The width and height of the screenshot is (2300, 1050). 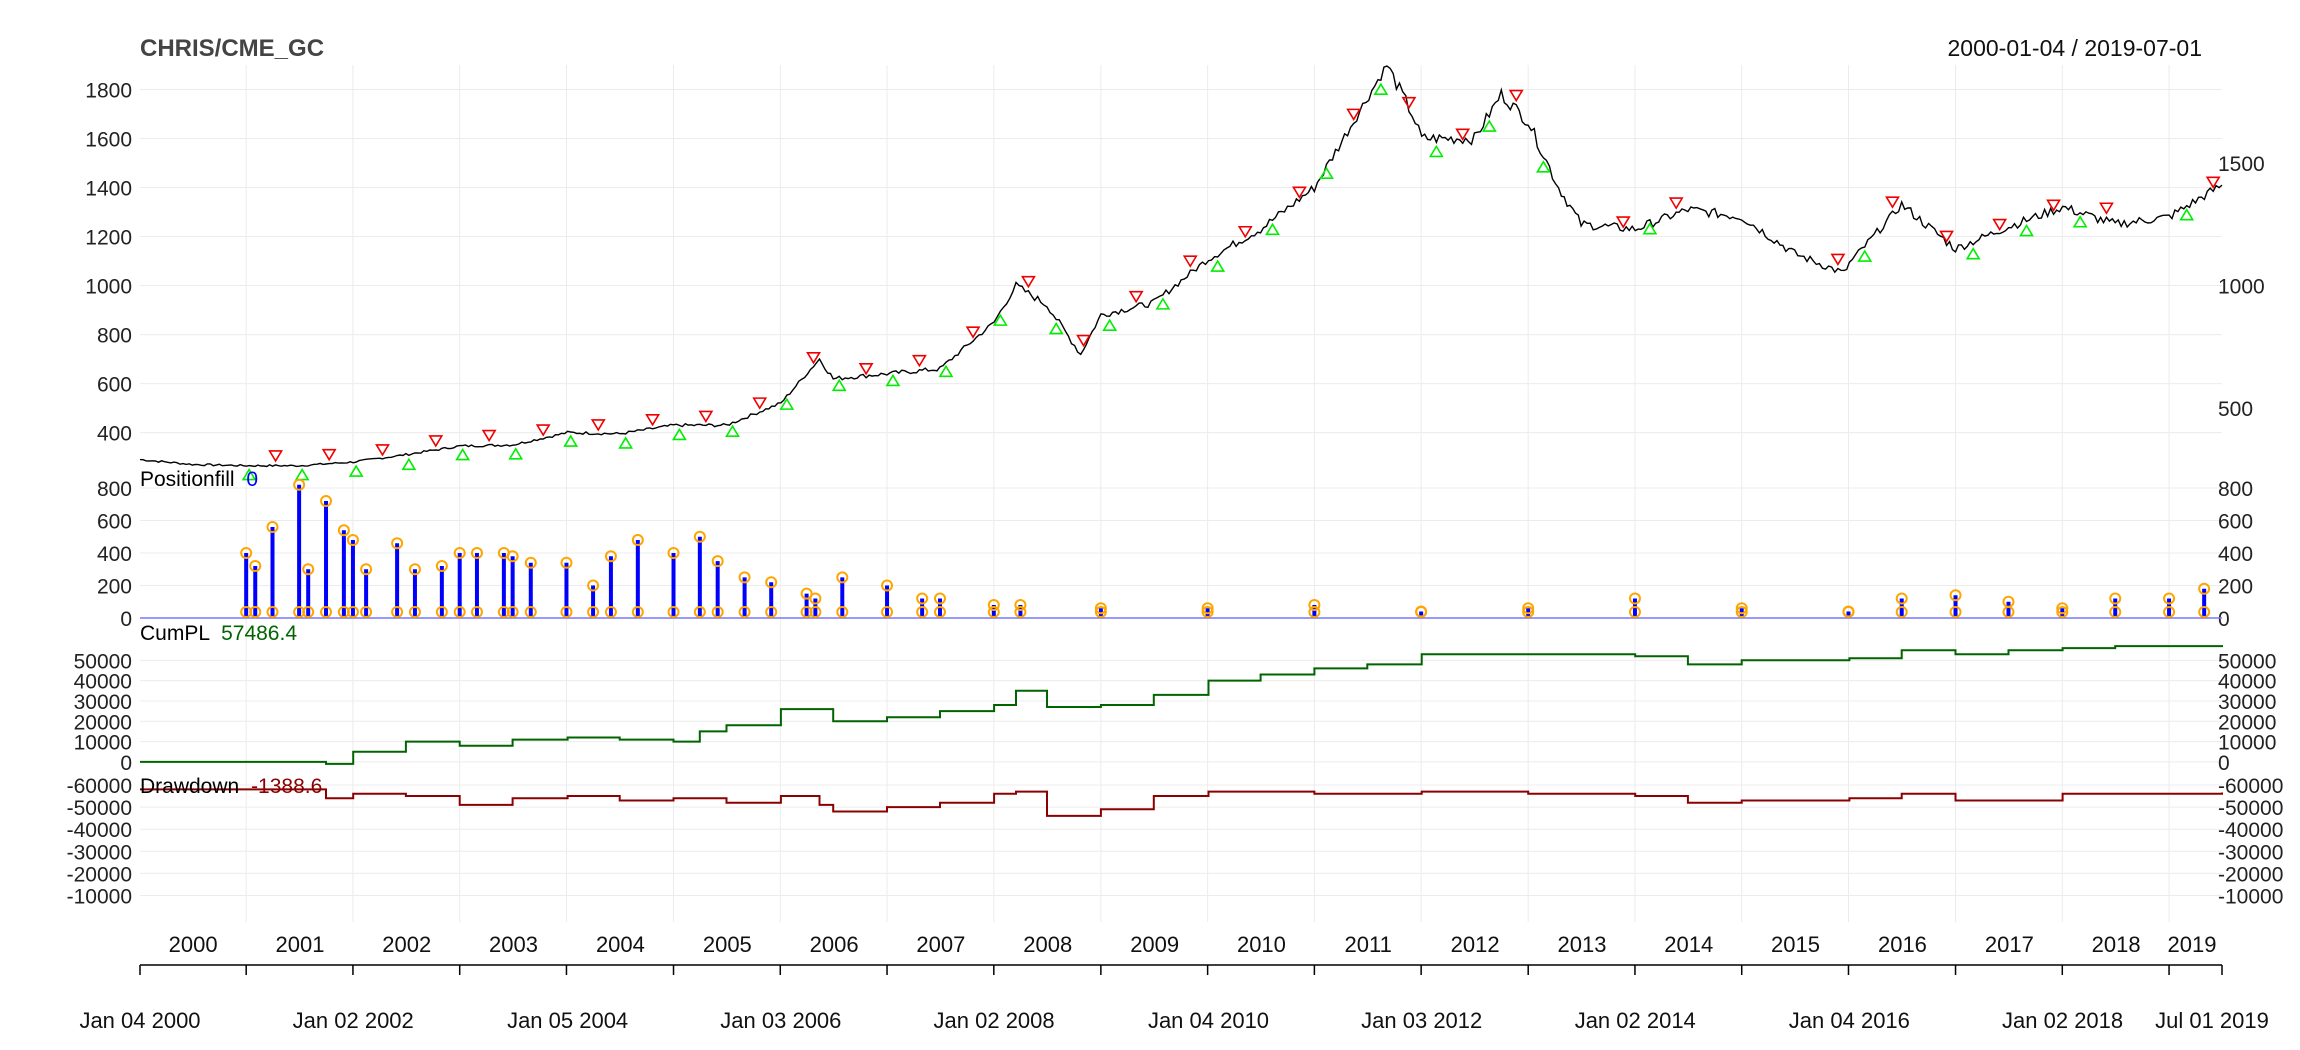 What do you see at coordinates (99, 830) in the screenshot?
I see `drawdown-y-tick-label: -40000` at bounding box center [99, 830].